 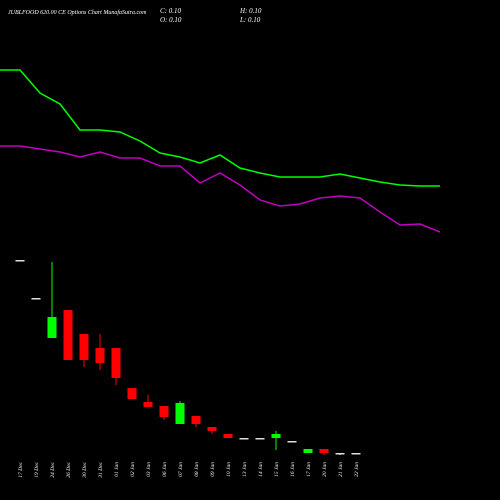 I want to click on x-tick-label: 13 Jan, so click(x=245, y=469).